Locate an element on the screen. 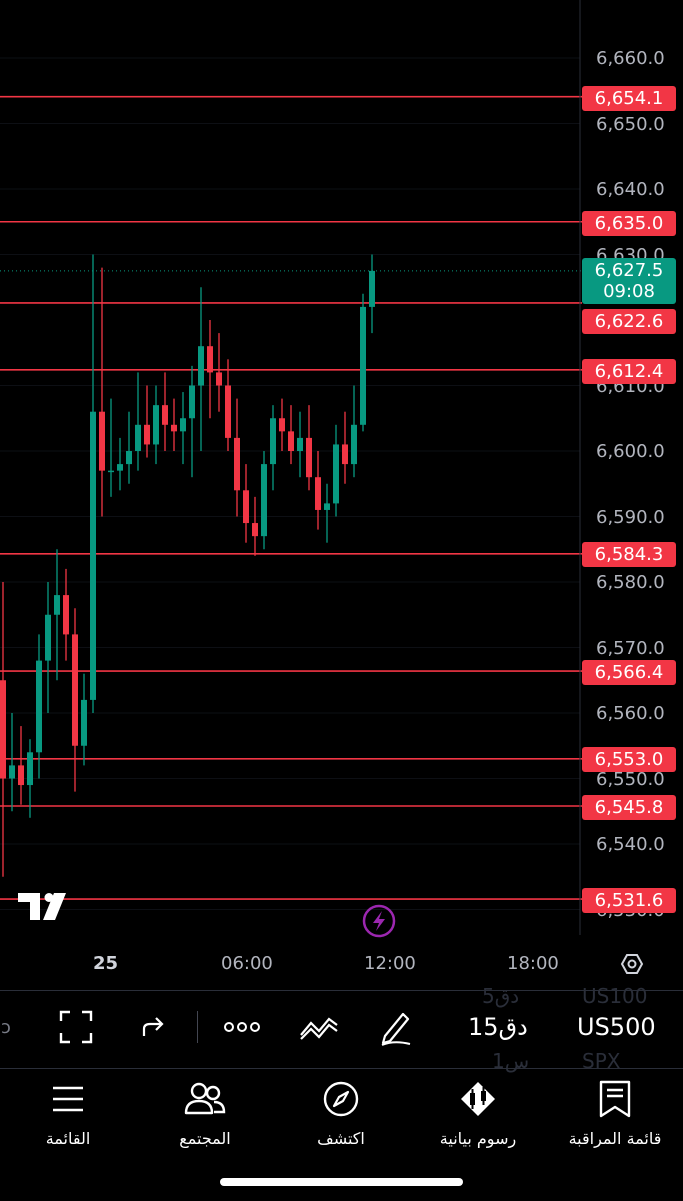 This screenshot has width=683, height=1201. y-tick: 6,570.0 is located at coordinates (630, 648).